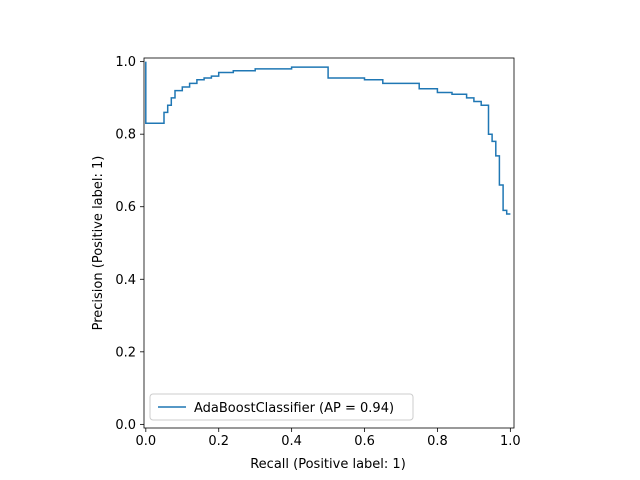 The height and width of the screenshot is (480, 640). I want to click on legend-box, so click(281, 407).